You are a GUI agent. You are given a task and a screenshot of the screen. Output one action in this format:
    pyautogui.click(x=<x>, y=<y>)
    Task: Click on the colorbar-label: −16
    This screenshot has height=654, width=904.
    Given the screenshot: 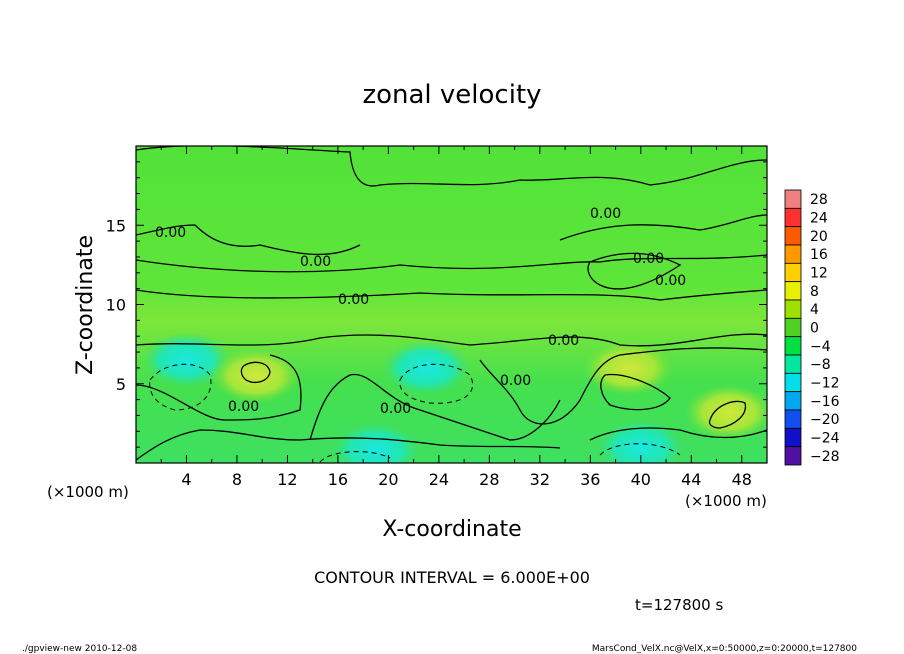 What is the action you would take?
    pyautogui.click(x=825, y=402)
    